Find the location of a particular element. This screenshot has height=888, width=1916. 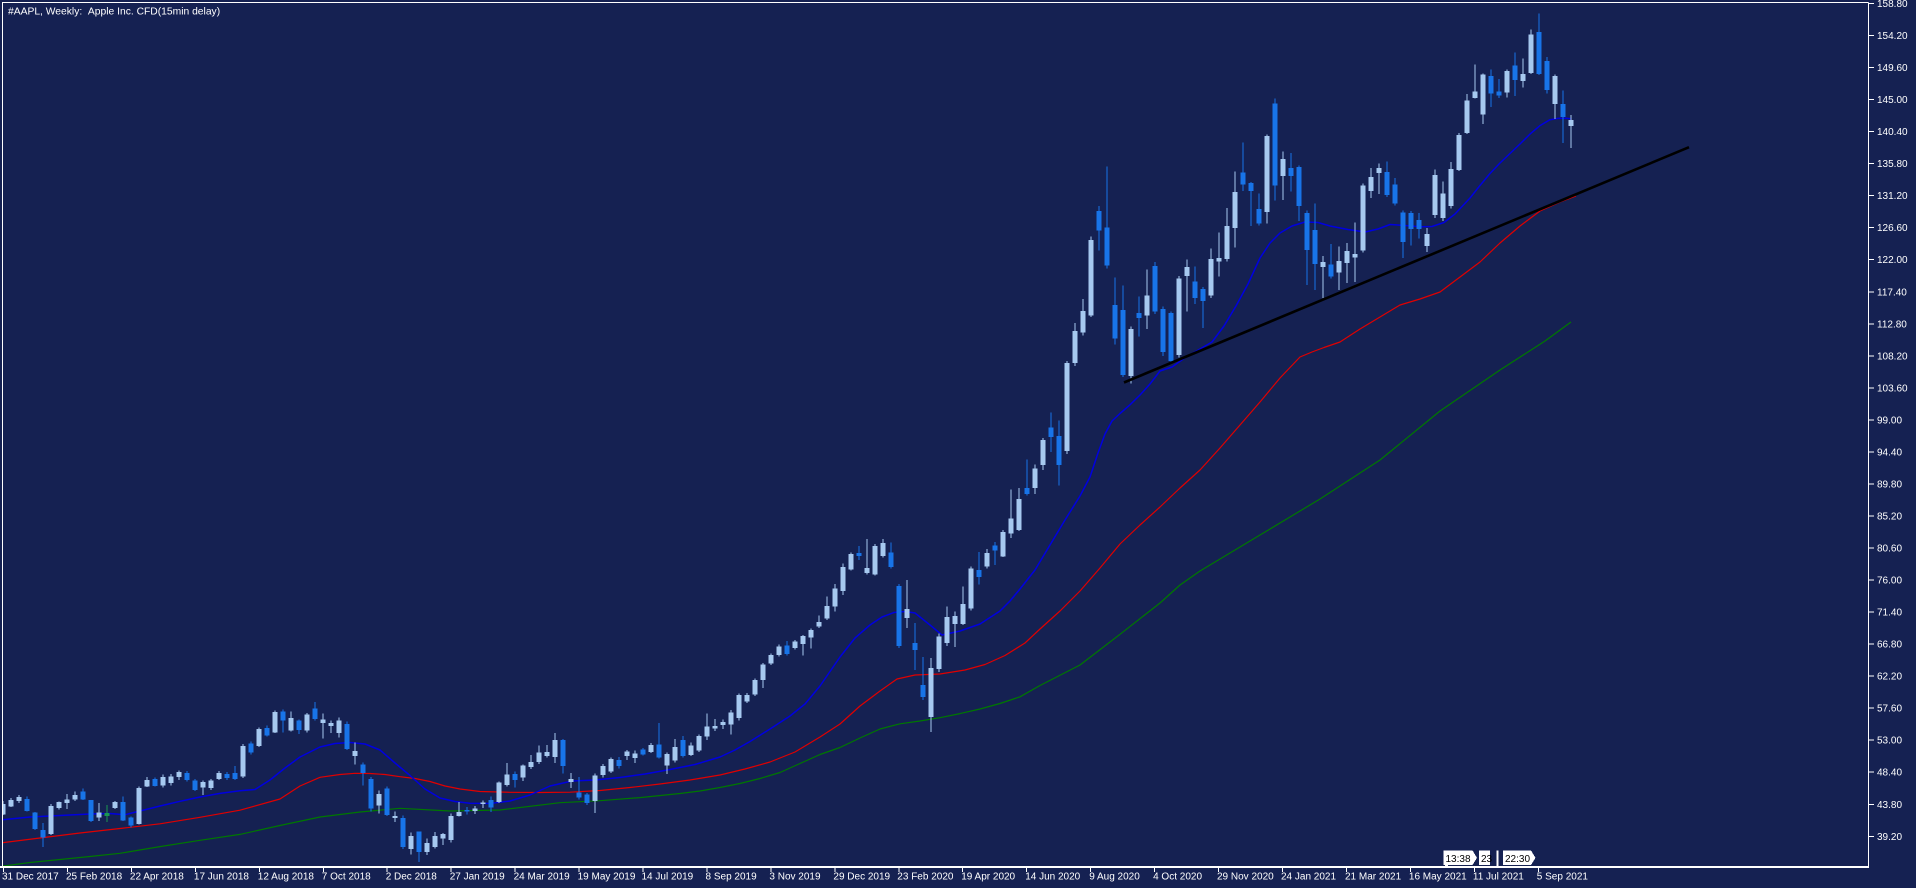

svg-text: 99.00 is located at coordinates (1889, 420).